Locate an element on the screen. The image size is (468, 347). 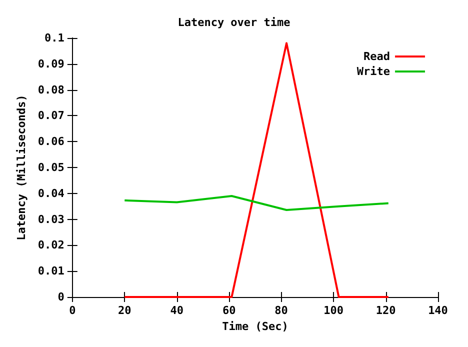
y-tick-label: 0.08 is located at coordinates (51, 89).